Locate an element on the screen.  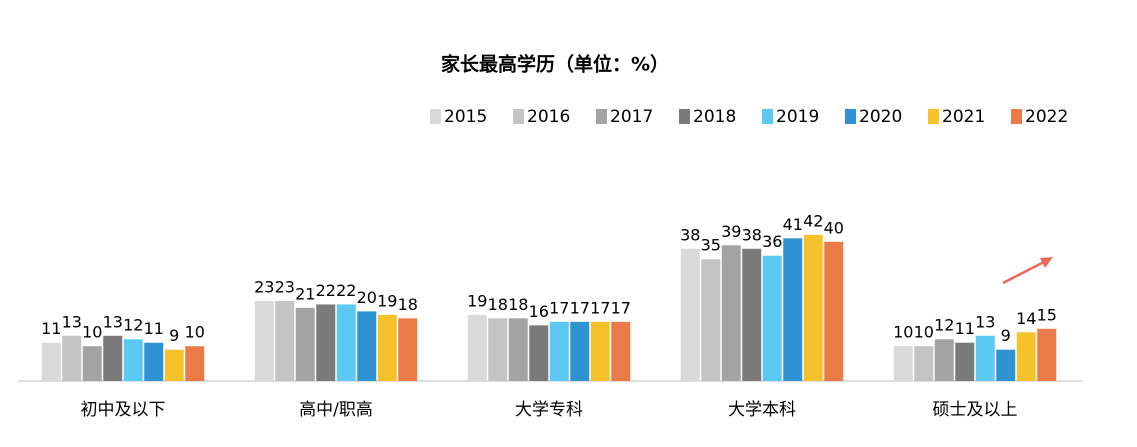
value-label: 42 is located at coordinates (813, 220).